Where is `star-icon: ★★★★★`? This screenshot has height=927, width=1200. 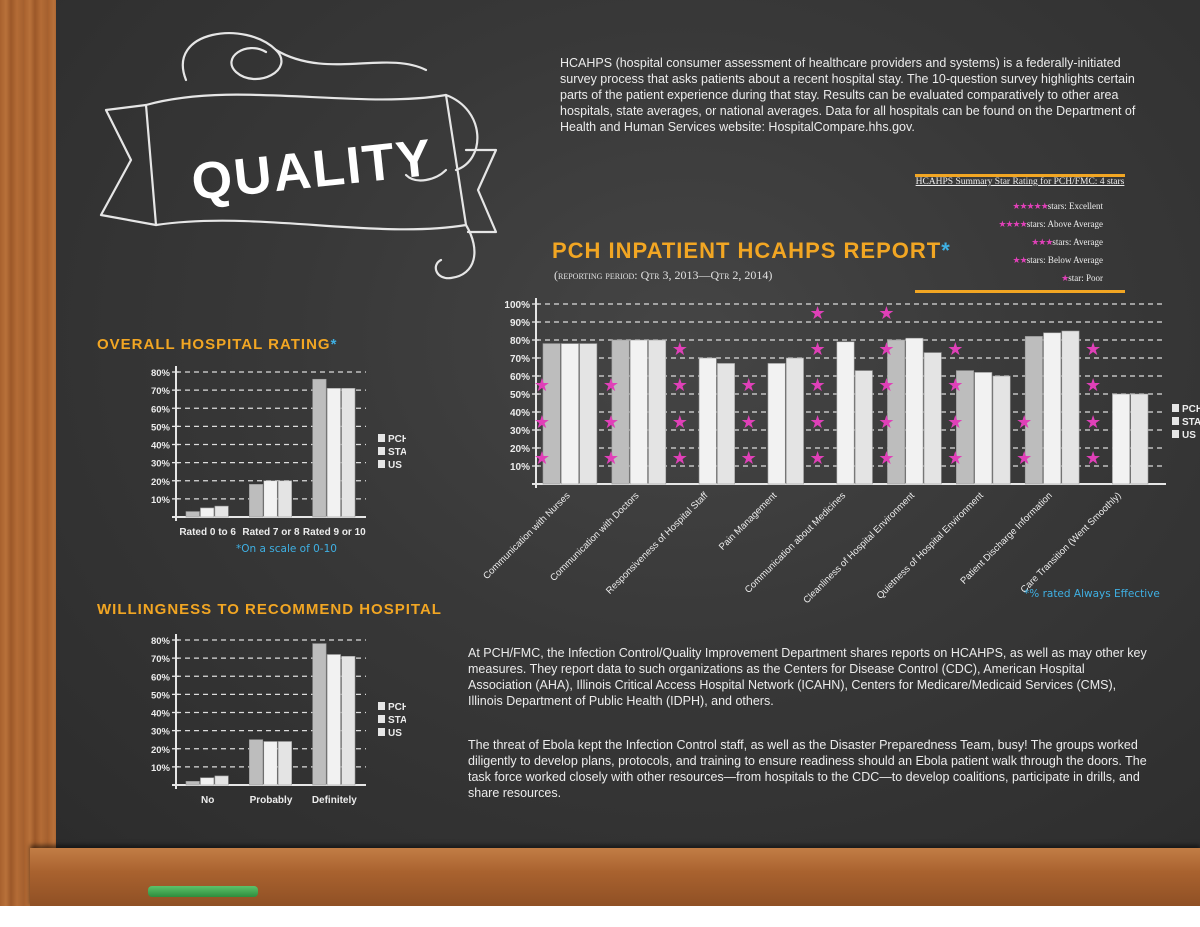 star-icon: ★★★★★ is located at coordinates (1030, 206).